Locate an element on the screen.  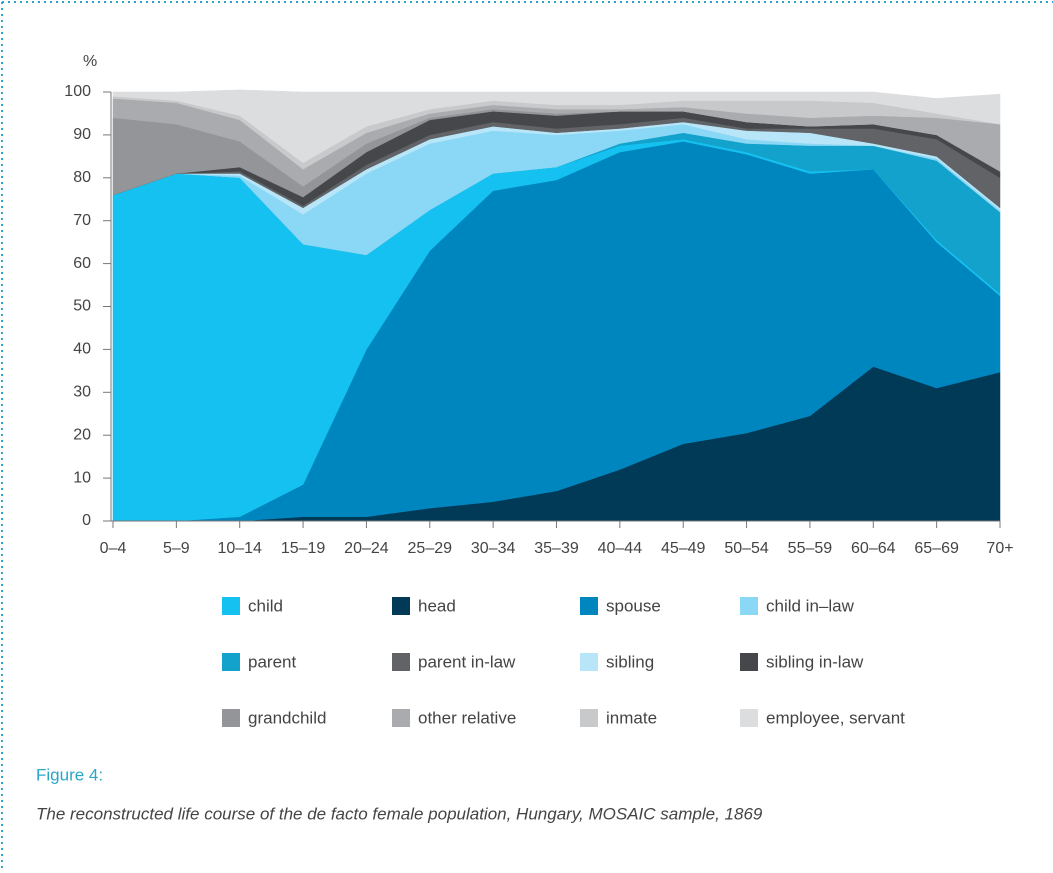
x-tick-label: 70+ is located at coordinates (999, 548).